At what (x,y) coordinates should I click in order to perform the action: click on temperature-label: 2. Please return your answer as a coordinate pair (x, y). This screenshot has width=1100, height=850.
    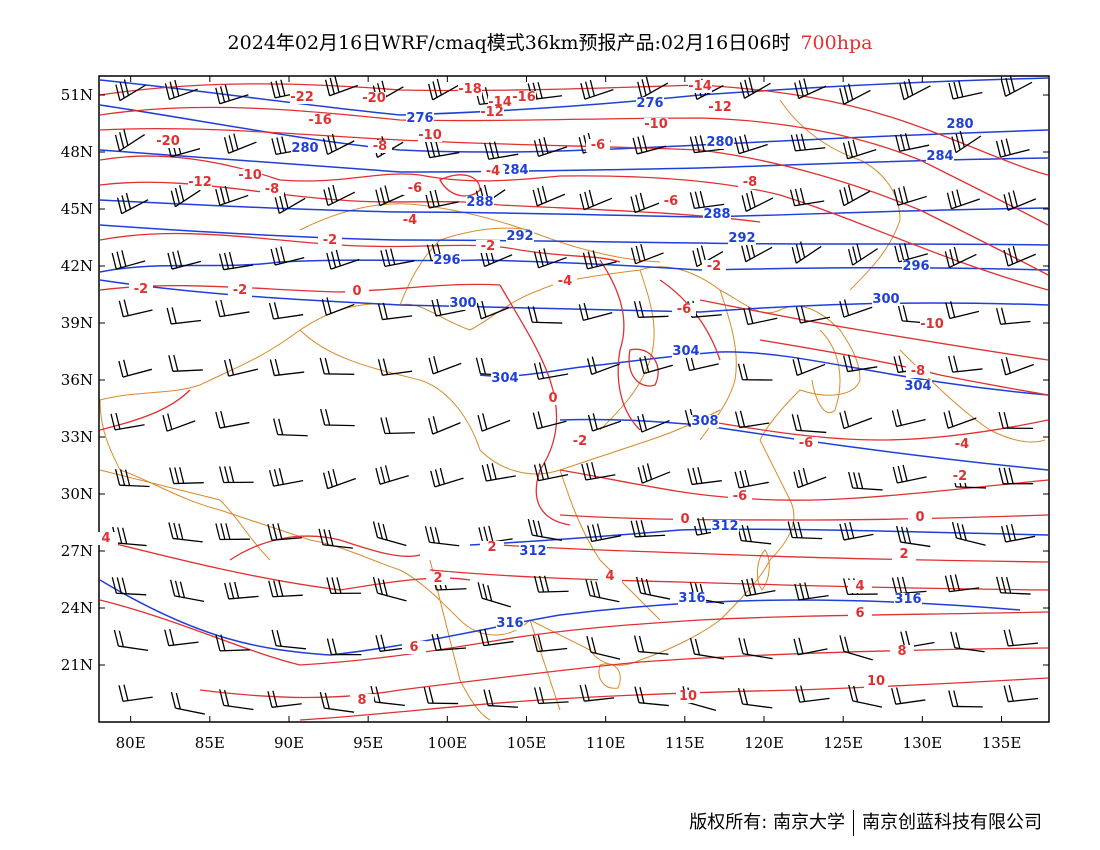
    Looking at the image, I should click on (491, 547).